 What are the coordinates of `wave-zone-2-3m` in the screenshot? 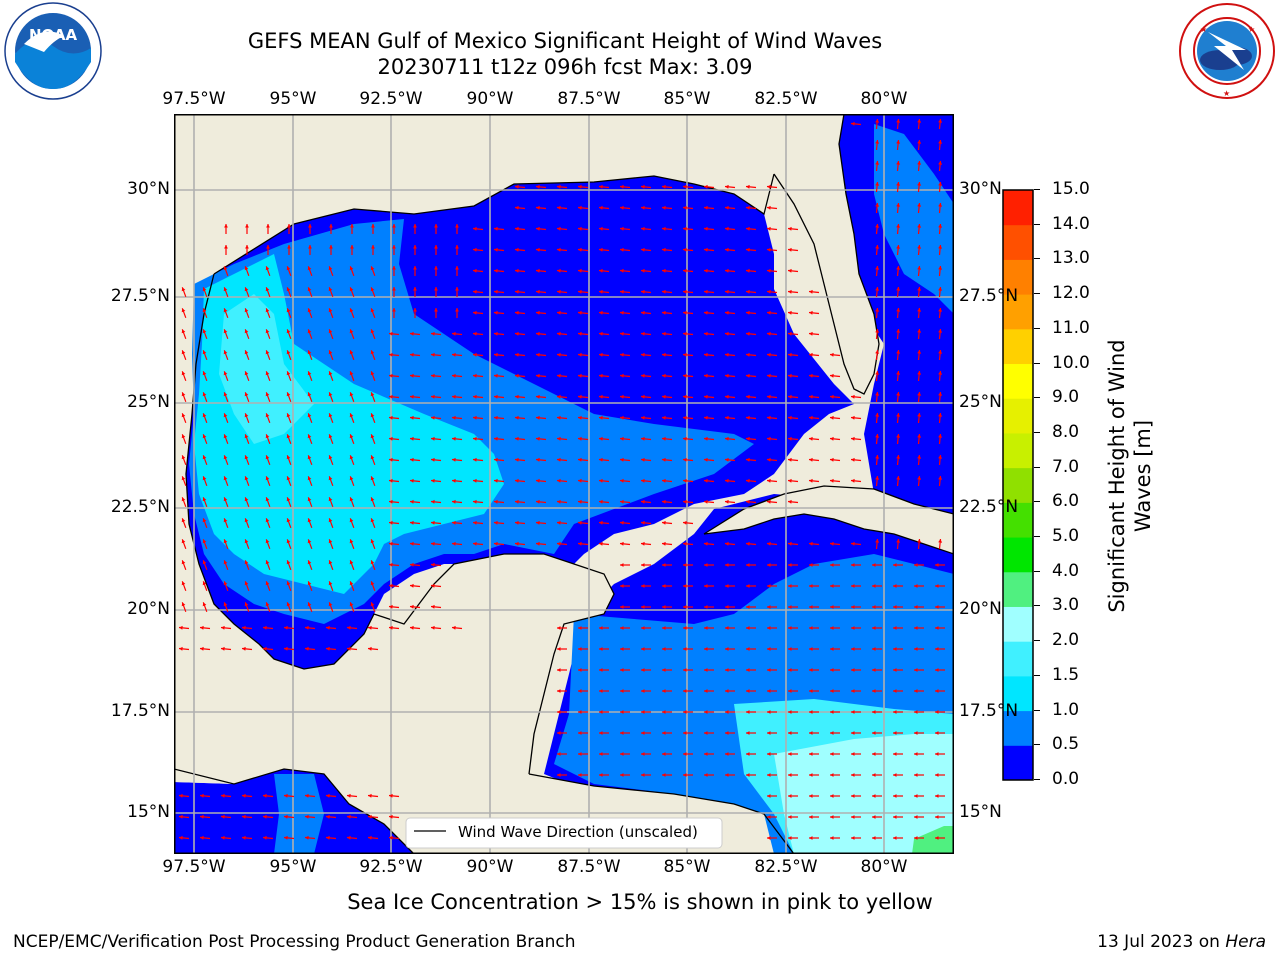 It's located at (864, 794).